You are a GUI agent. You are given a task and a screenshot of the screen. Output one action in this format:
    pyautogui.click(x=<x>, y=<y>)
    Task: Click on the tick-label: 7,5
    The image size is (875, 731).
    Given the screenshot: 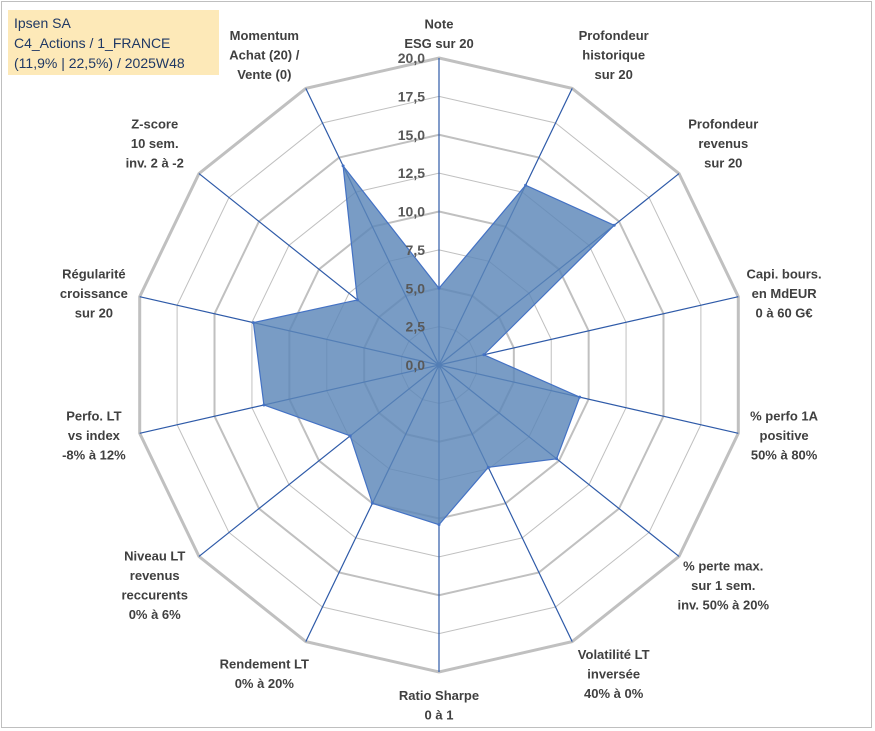 What is the action you would take?
    pyautogui.click(x=416, y=250)
    